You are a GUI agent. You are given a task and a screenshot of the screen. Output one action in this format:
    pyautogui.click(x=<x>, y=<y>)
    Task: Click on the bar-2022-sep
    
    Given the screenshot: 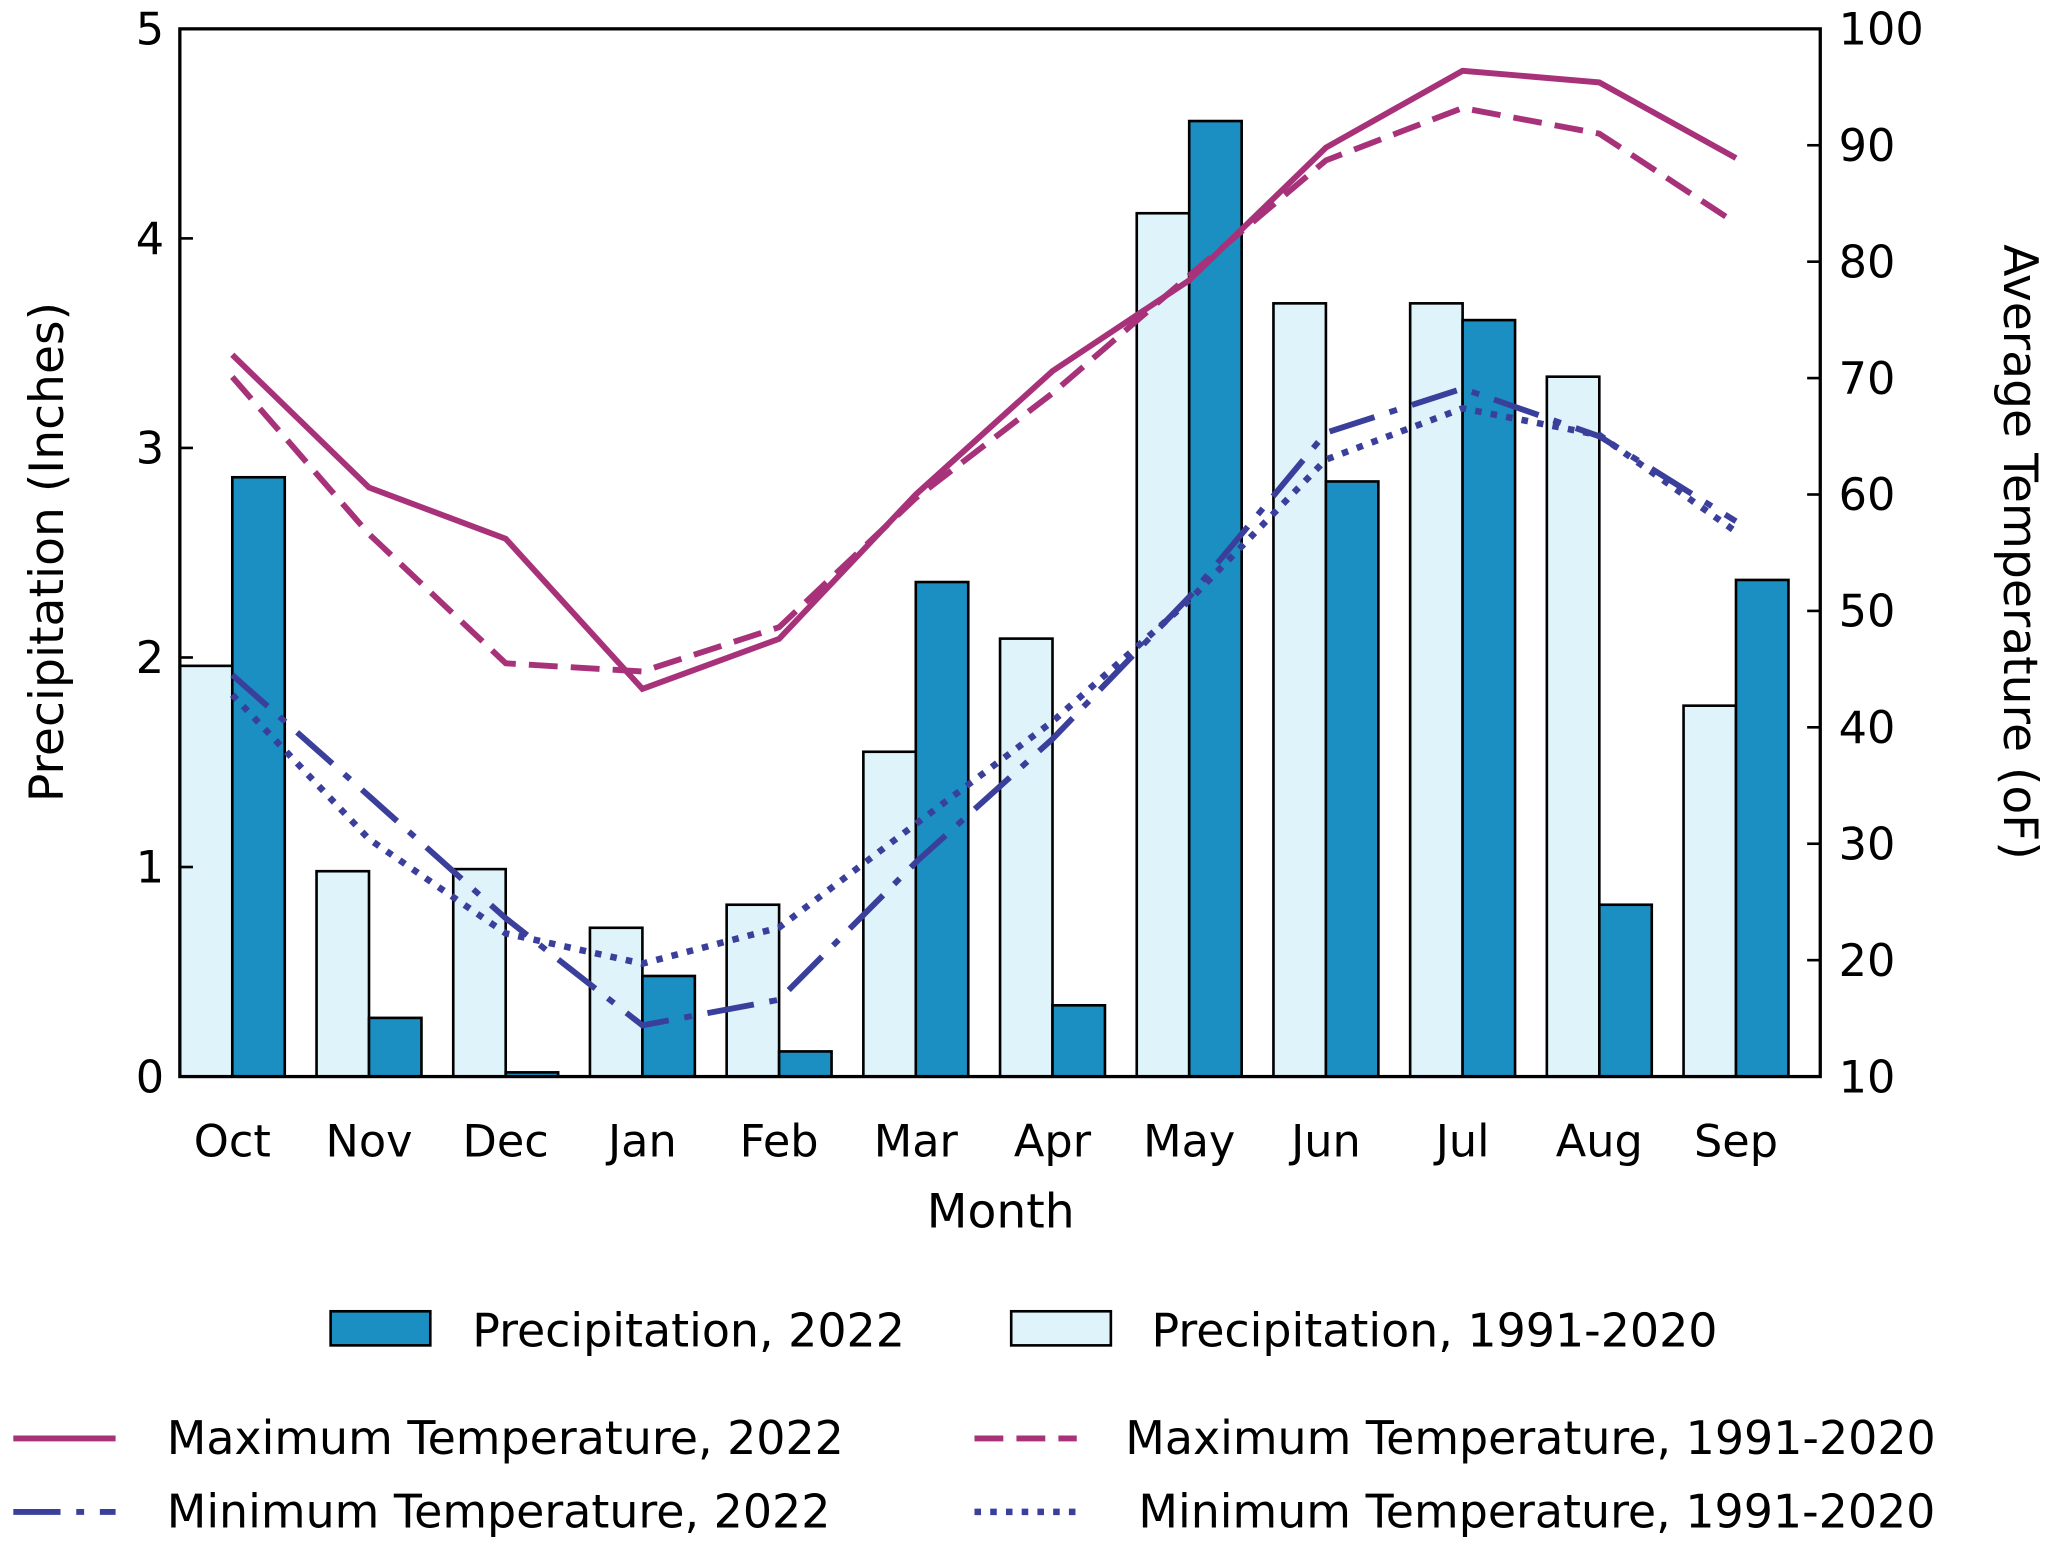 What is the action you would take?
    pyautogui.click(x=1762, y=828)
    